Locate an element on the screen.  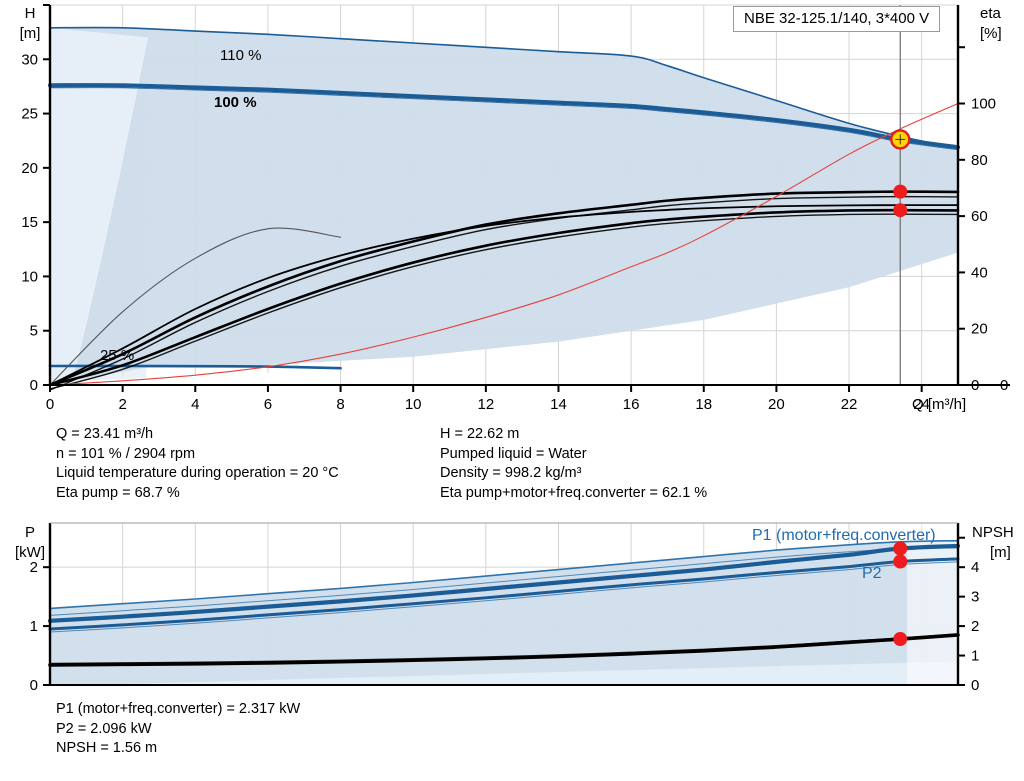
info-bottom-line-2: NPSH = 1.56 m is located at coordinates (107, 748).